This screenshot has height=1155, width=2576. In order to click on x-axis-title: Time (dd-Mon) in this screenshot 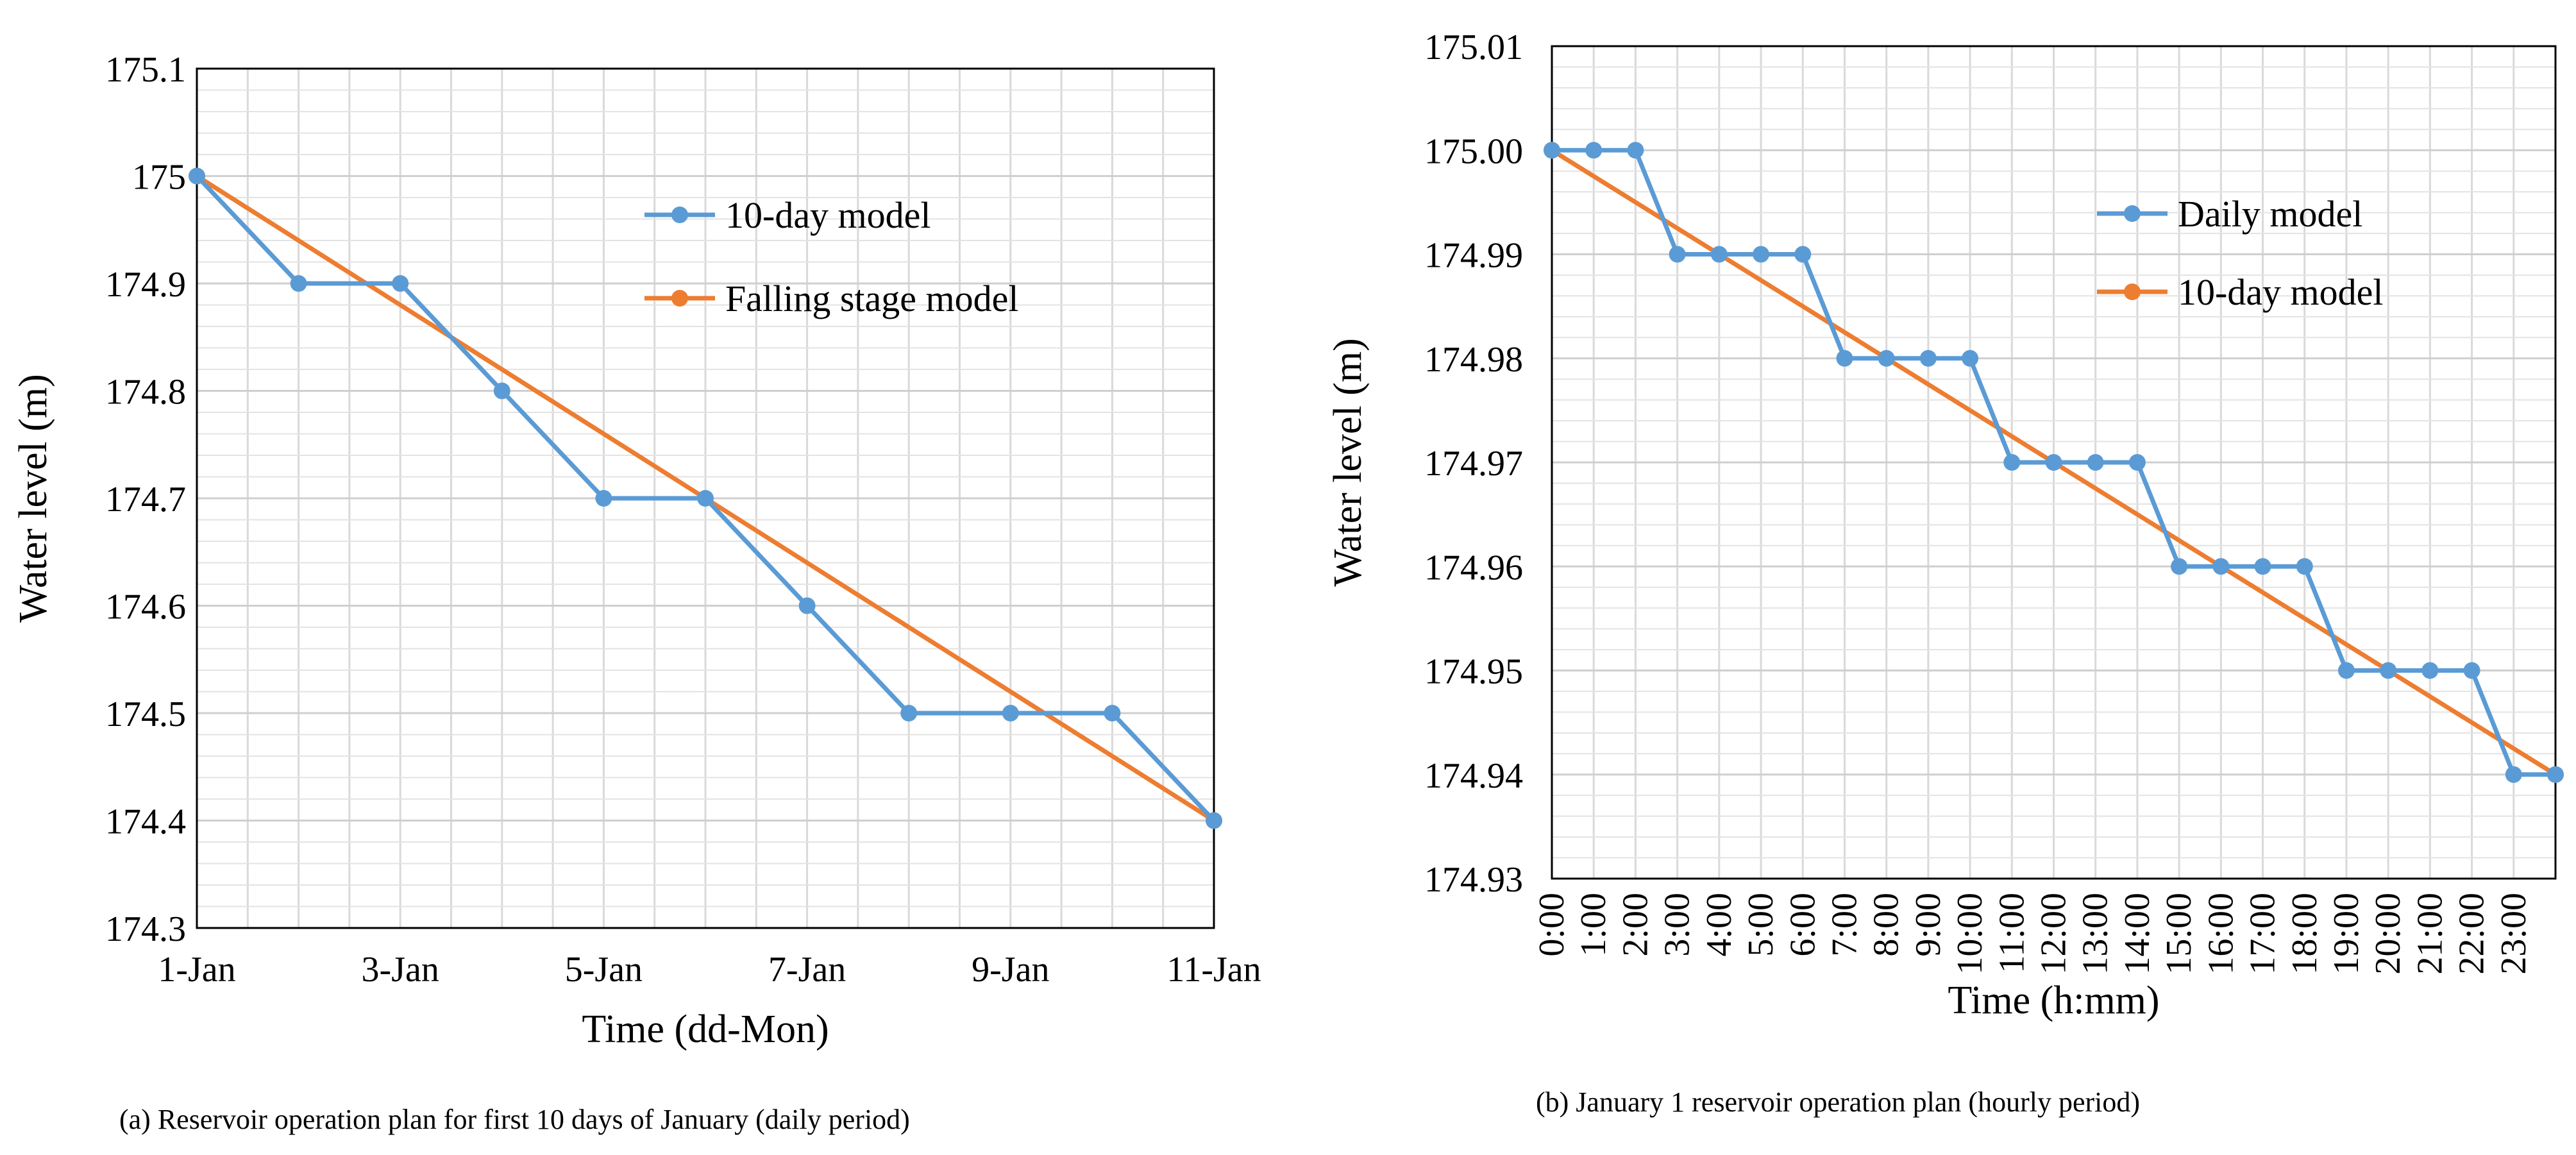, I will do `click(705, 1029)`.